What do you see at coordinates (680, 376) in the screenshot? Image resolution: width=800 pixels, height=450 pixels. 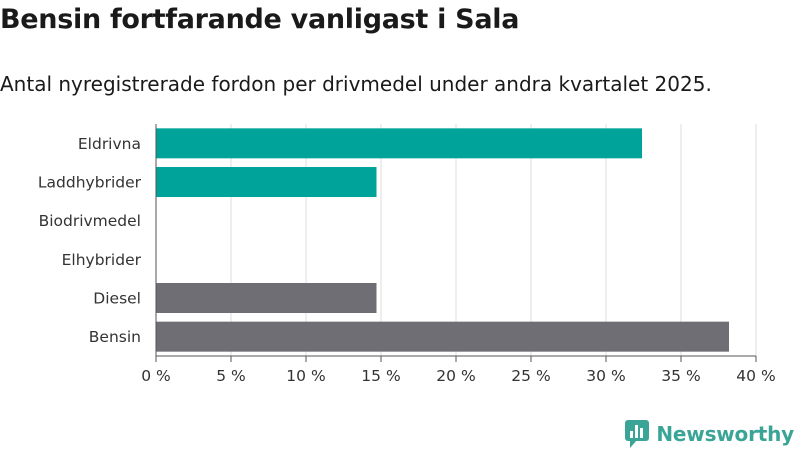 I see `x-tick-label: 35 %` at bounding box center [680, 376].